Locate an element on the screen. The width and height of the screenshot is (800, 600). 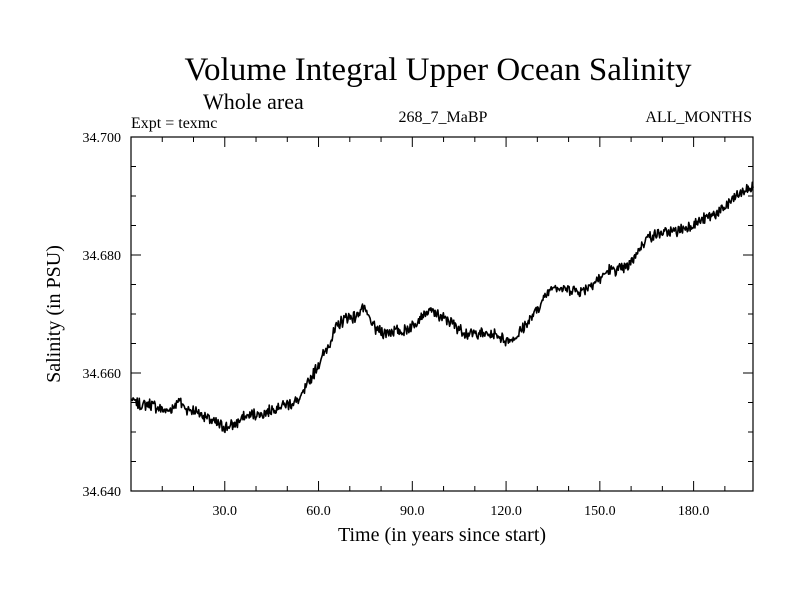
x-tick-label: 120.0 is located at coordinates (506, 511).